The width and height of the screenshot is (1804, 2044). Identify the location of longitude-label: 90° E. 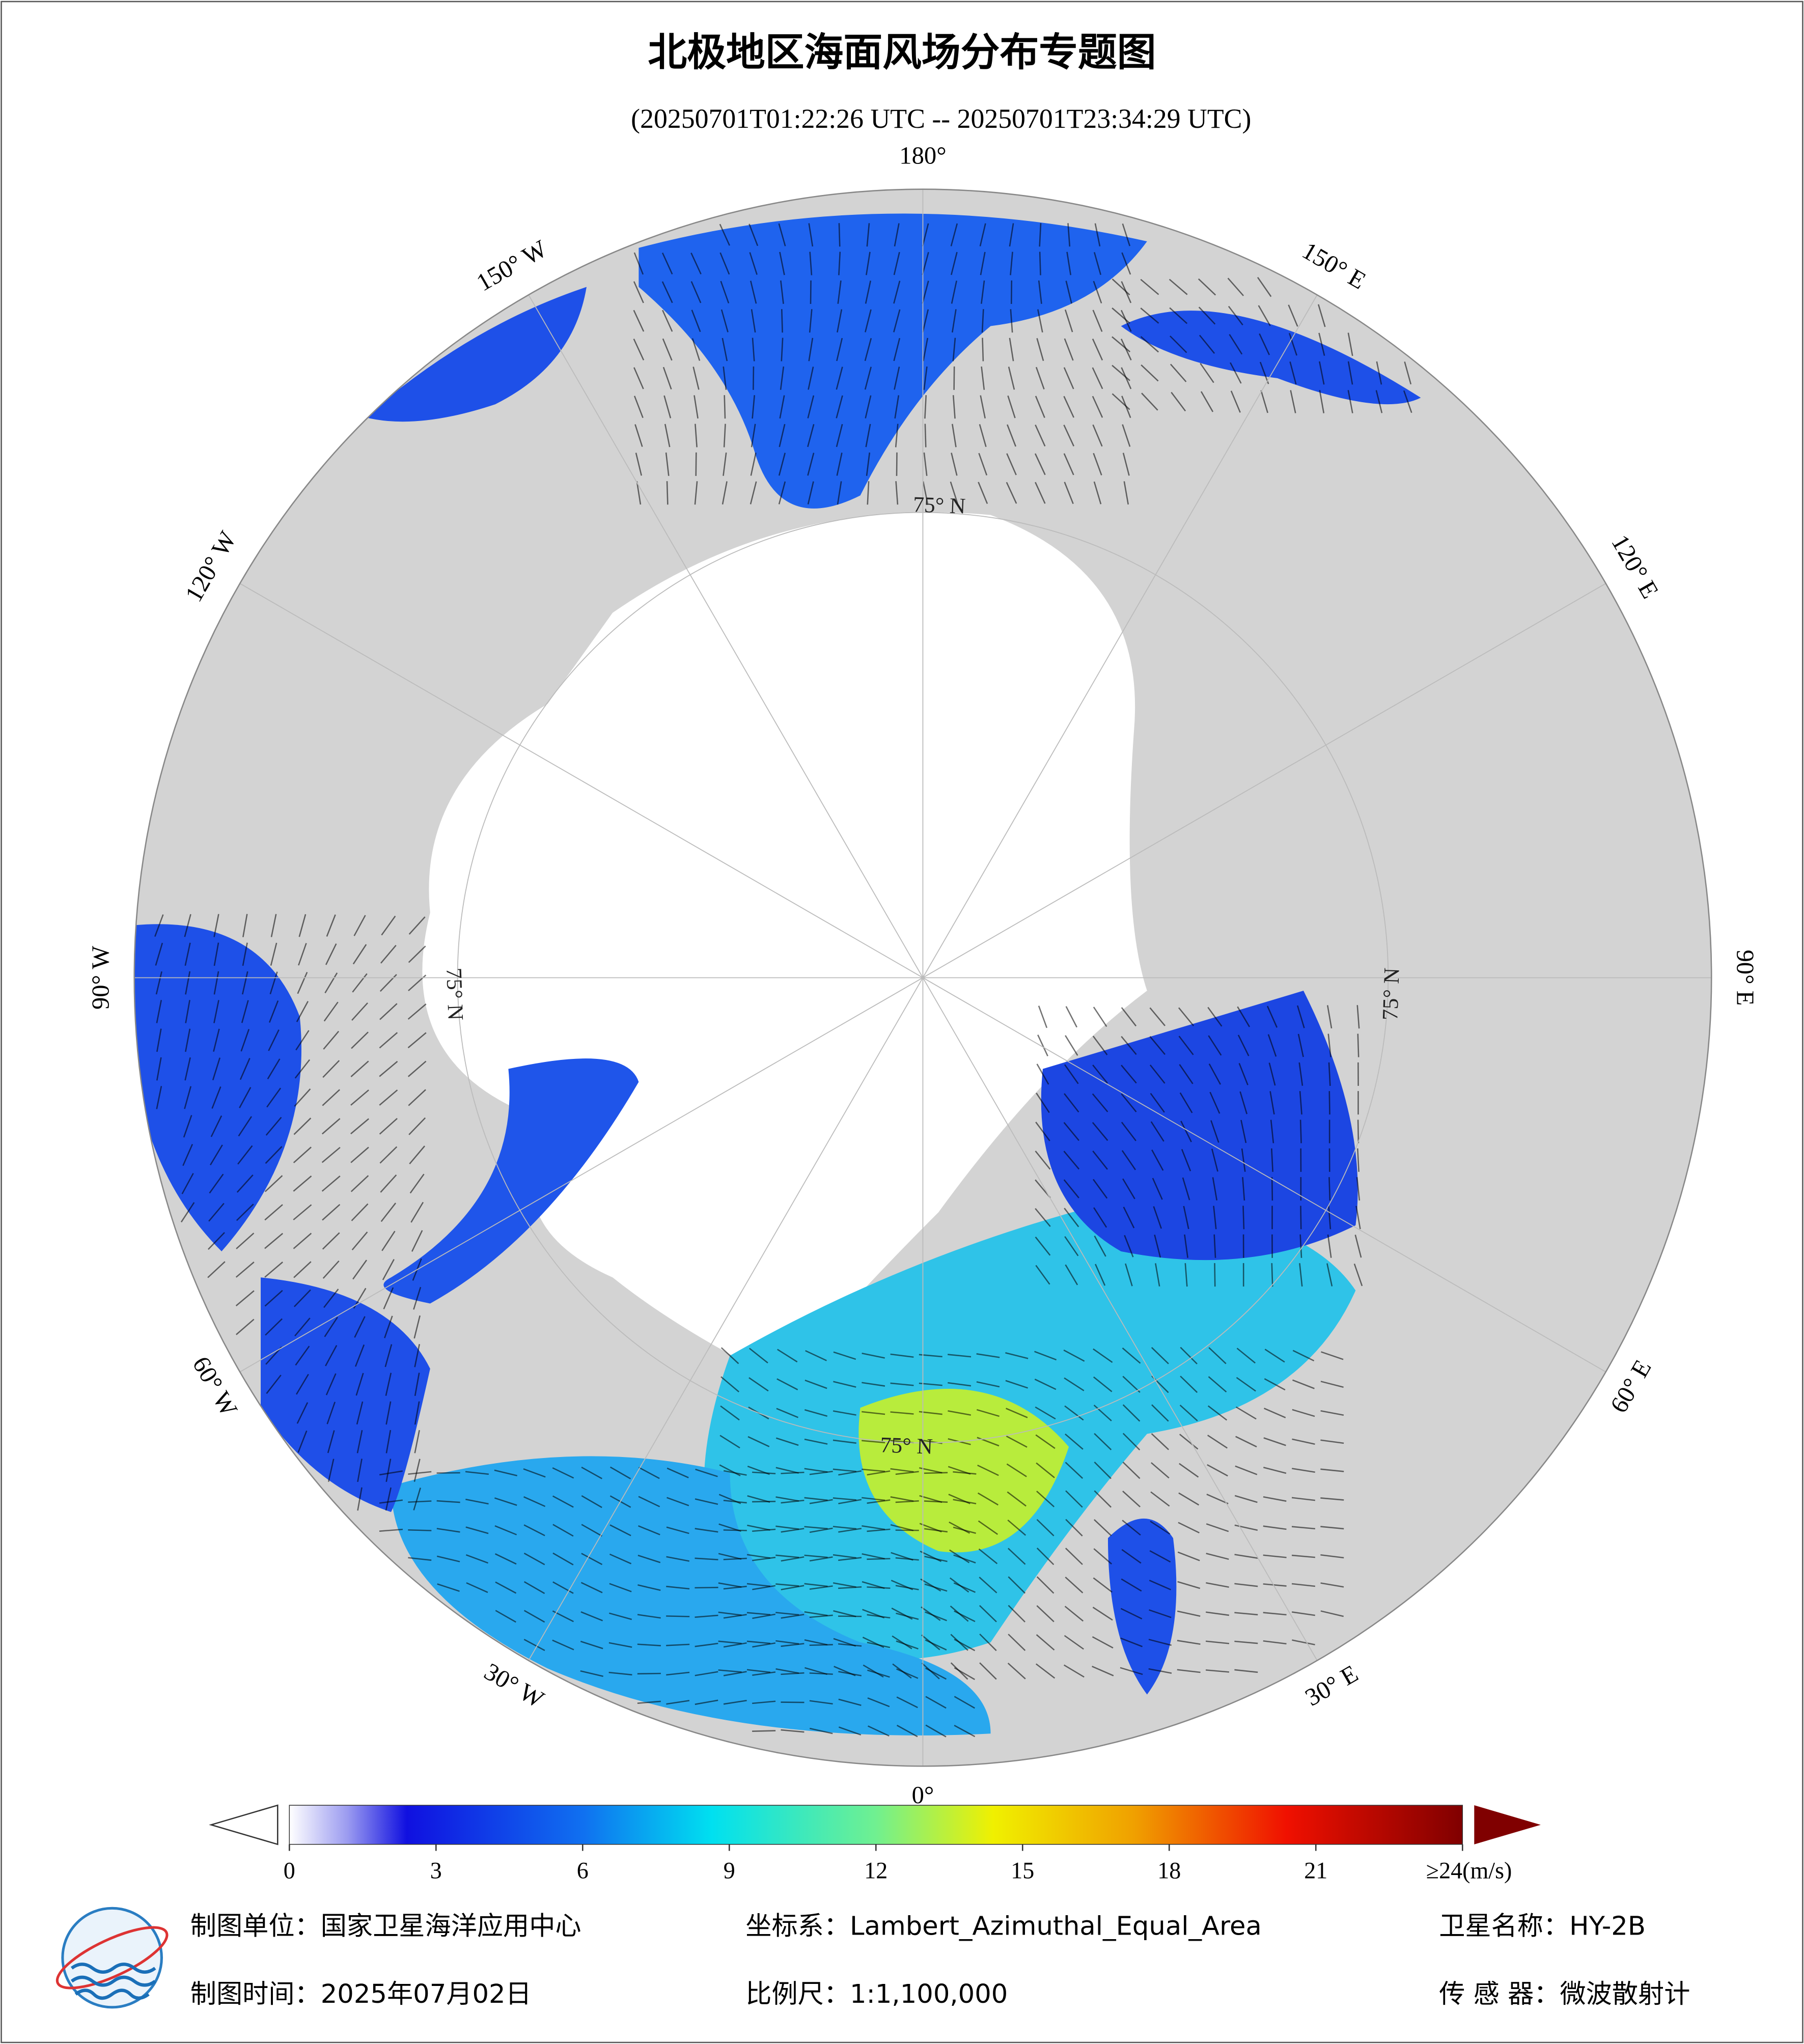
(1745, 977).